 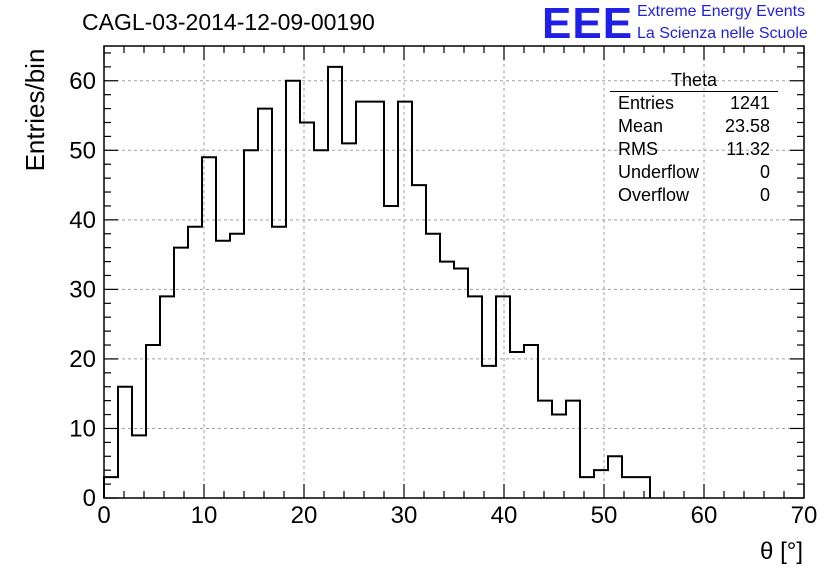 What do you see at coordinates (82, 359) in the screenshot?
I see `y-tick-label: 20` at bounding box center [82, 359].